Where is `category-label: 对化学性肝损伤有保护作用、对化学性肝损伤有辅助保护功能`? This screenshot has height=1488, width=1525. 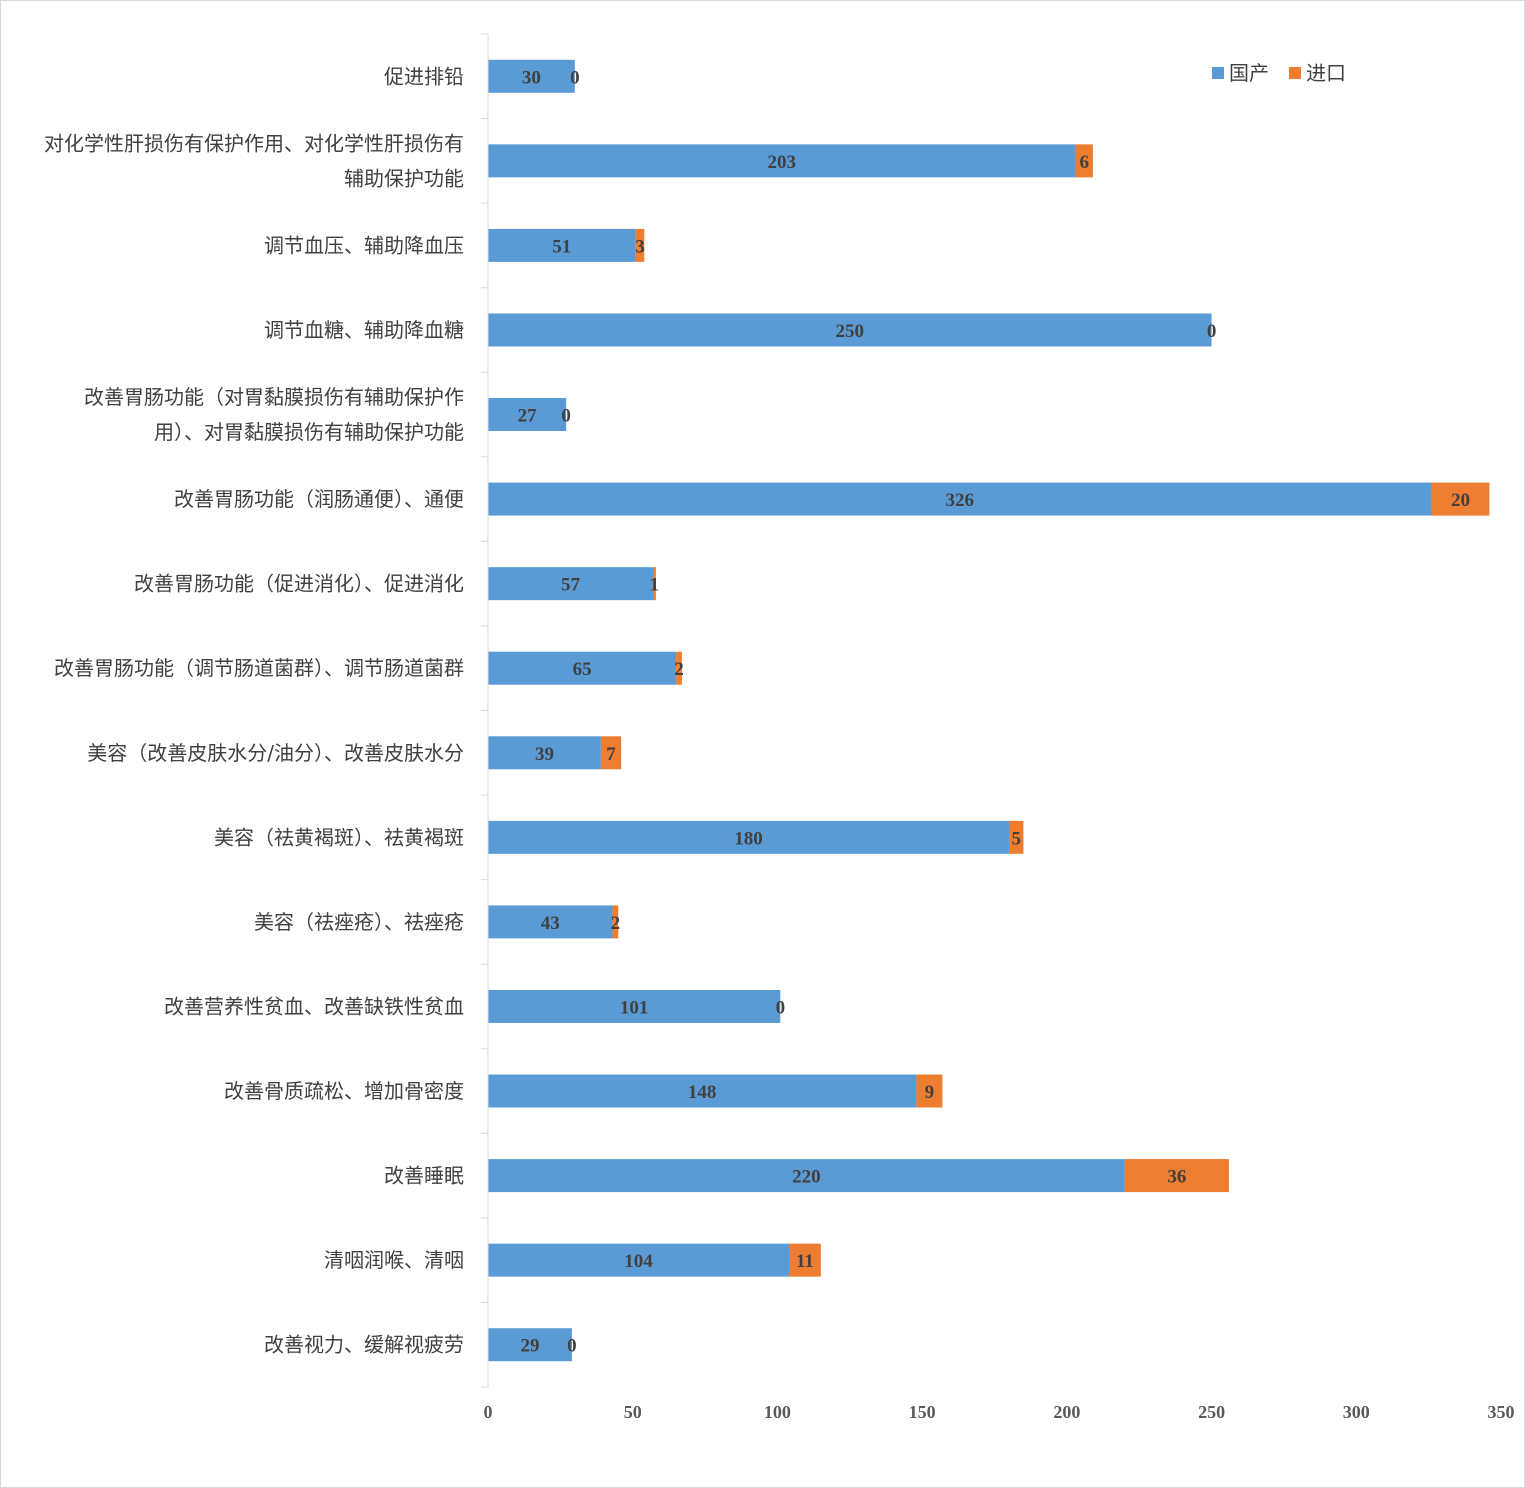
category-label: 对化学性肝损伤有保护作用、对化学性肝损伤有辅助保护功能 is located at coordinates (254, 160).